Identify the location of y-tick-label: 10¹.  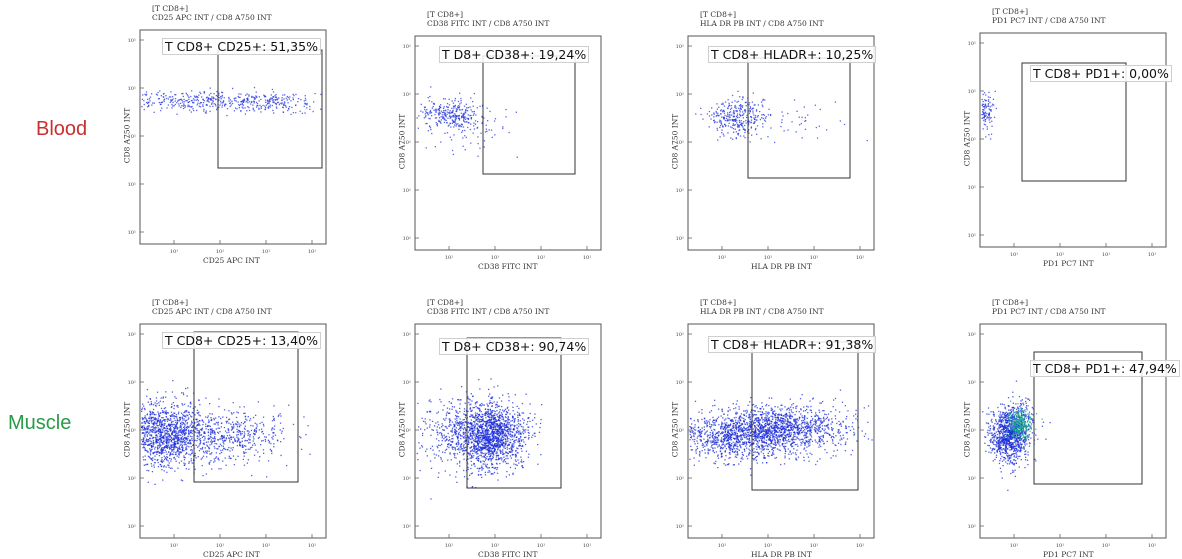
(132, 479).